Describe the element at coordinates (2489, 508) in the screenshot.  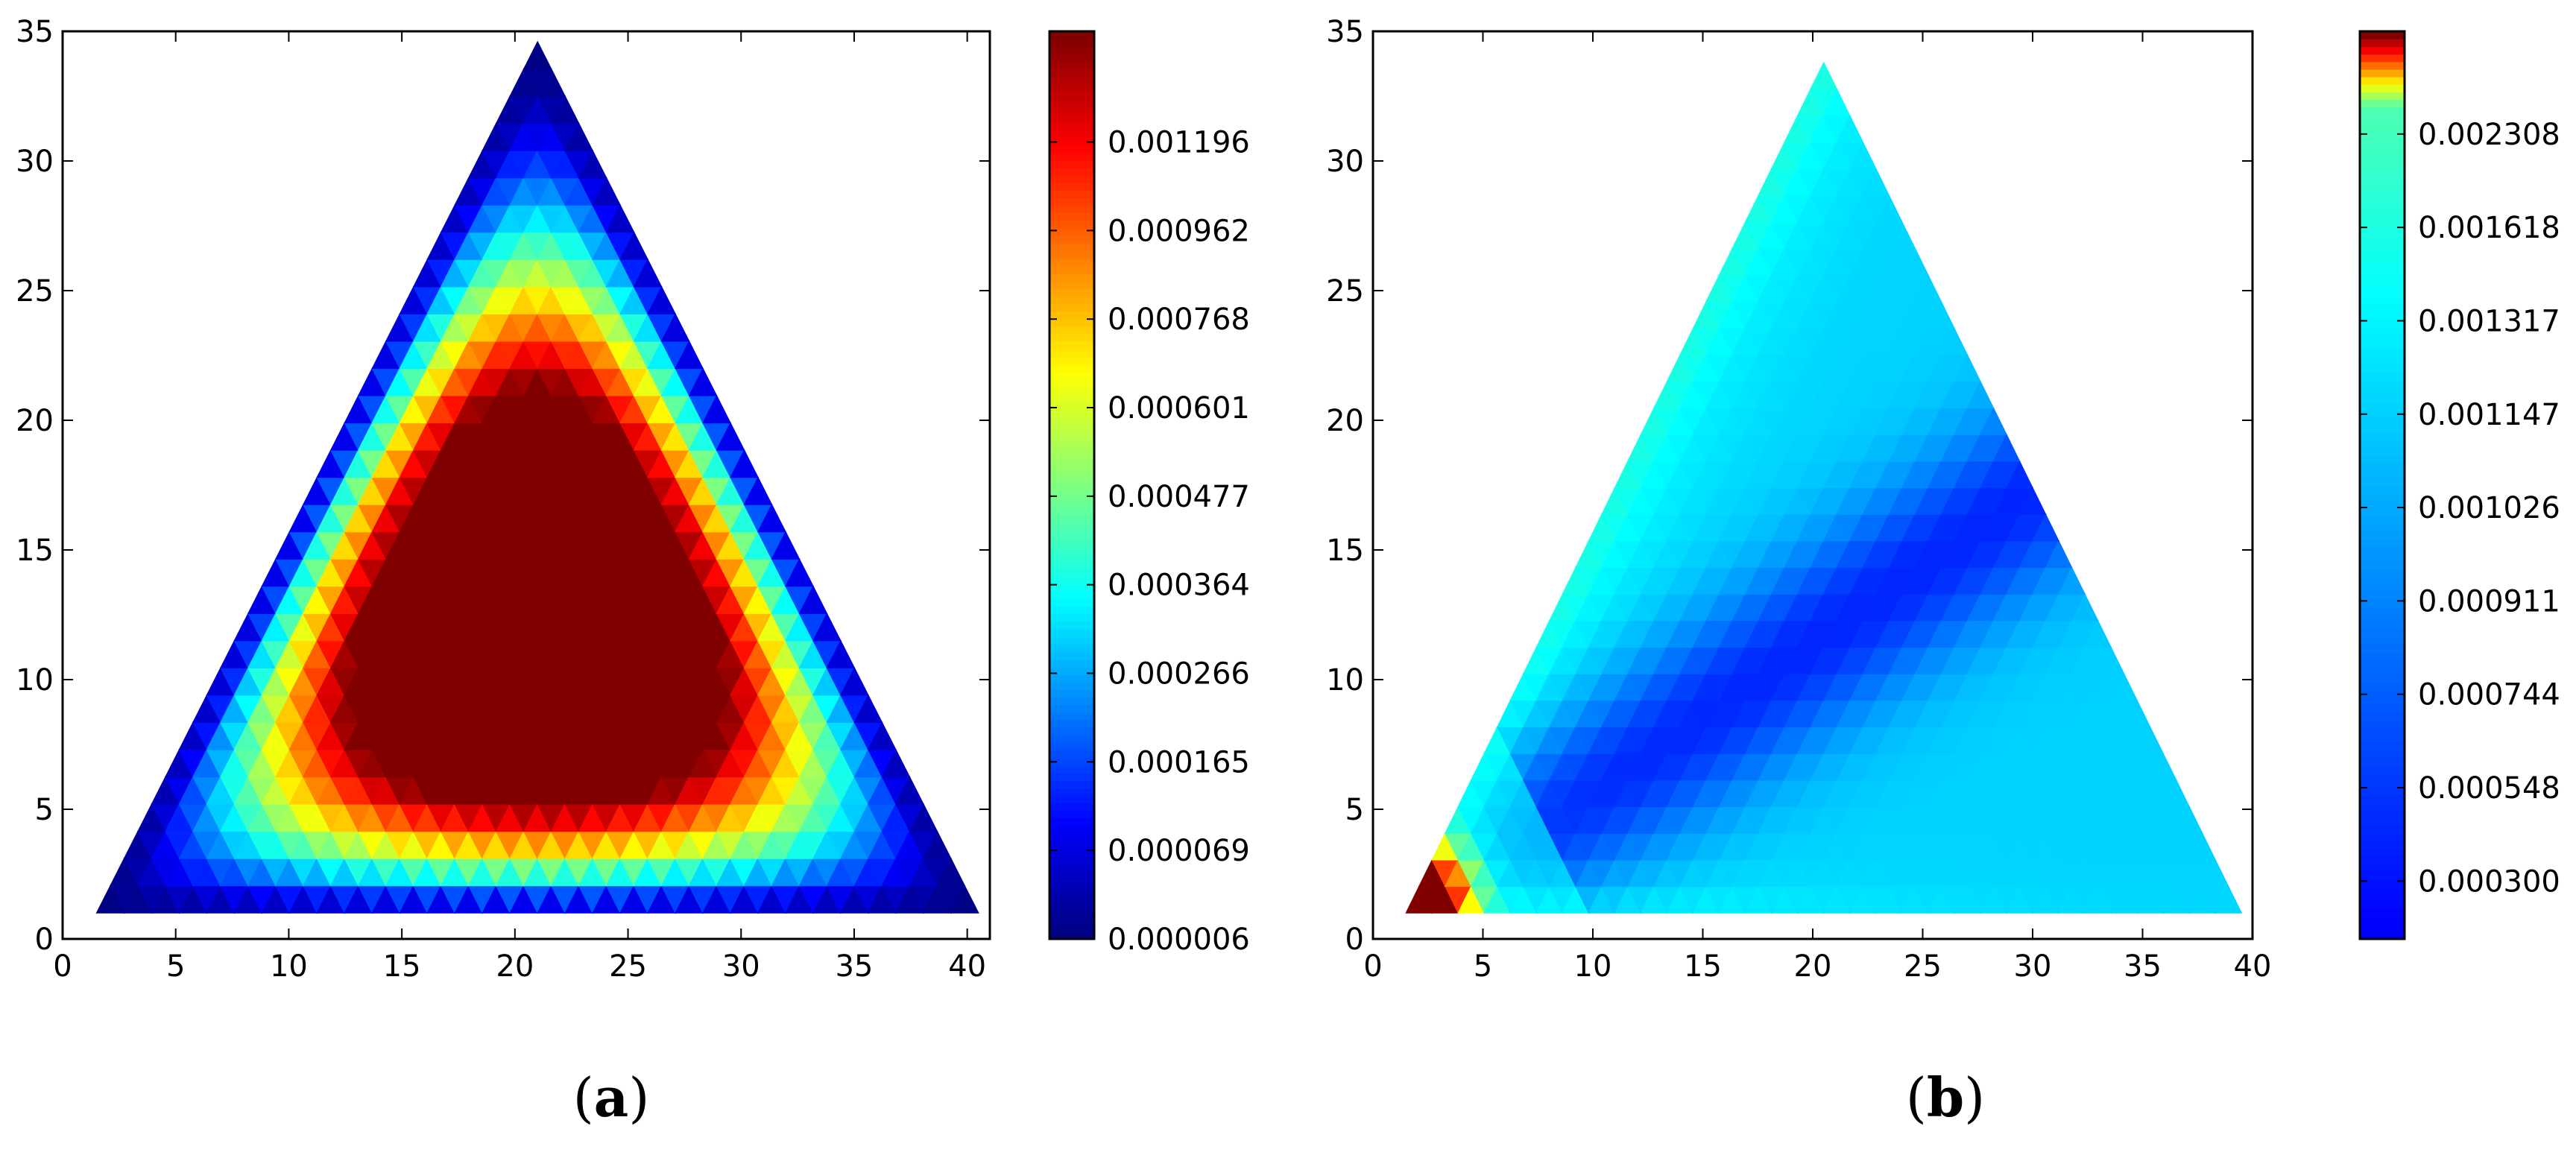
I see `colorbar-tick-label: 0.001026` at that location.